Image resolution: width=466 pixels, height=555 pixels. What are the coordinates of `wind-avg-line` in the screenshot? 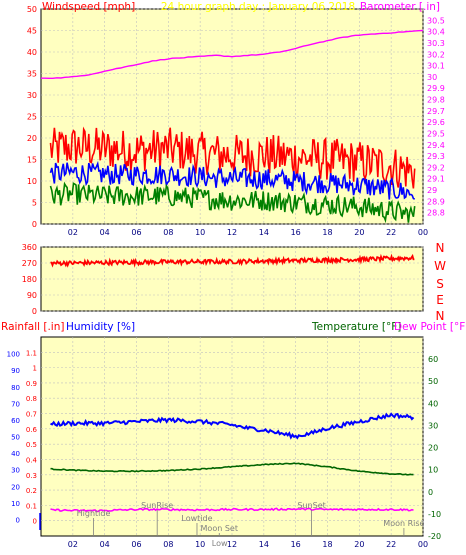 It's located at (232, 180).